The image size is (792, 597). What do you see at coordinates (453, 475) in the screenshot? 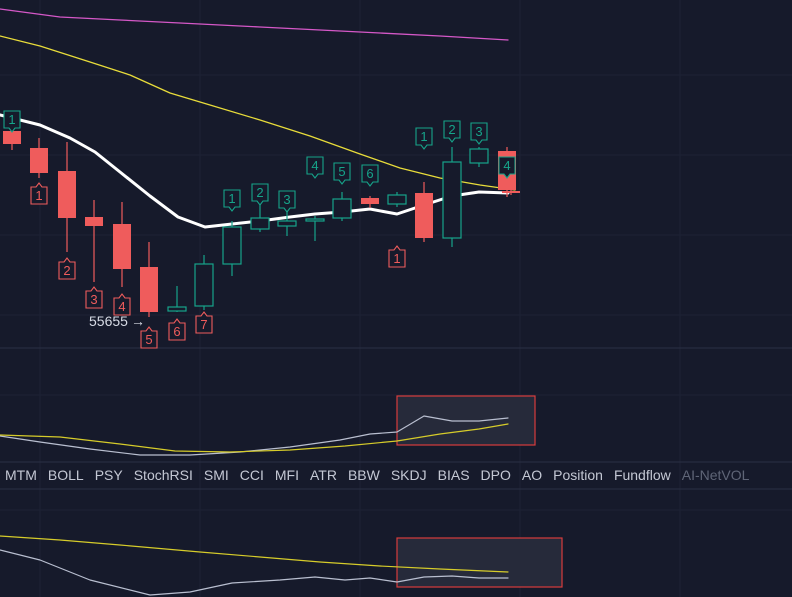
I see `tab-bias: BIAS` at bounding box center [453, 475].